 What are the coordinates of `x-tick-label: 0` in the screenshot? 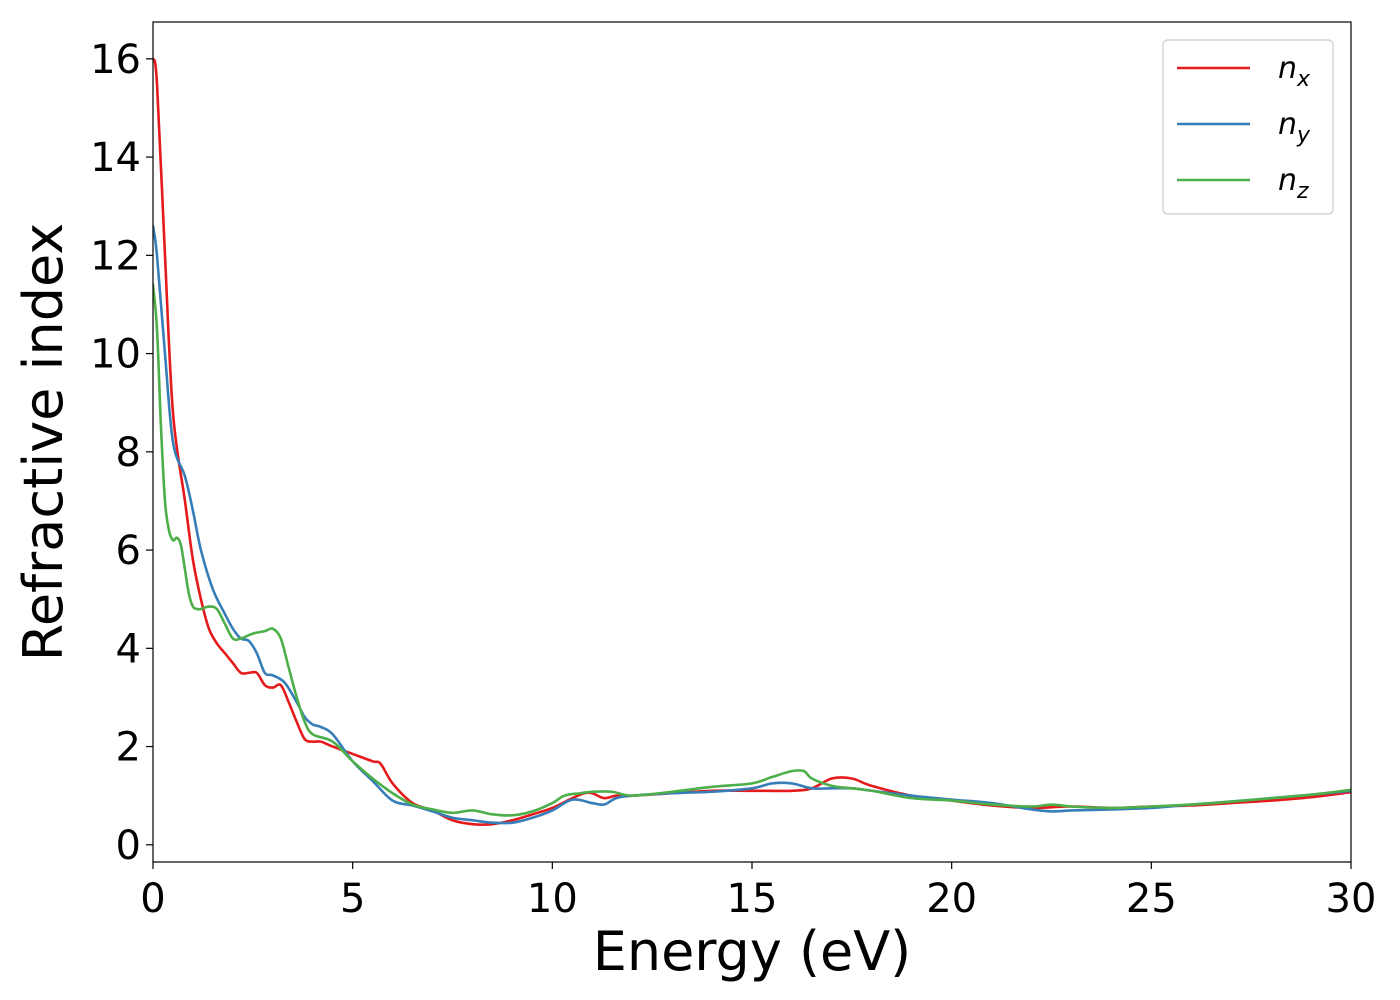 It's located at (152, 899).